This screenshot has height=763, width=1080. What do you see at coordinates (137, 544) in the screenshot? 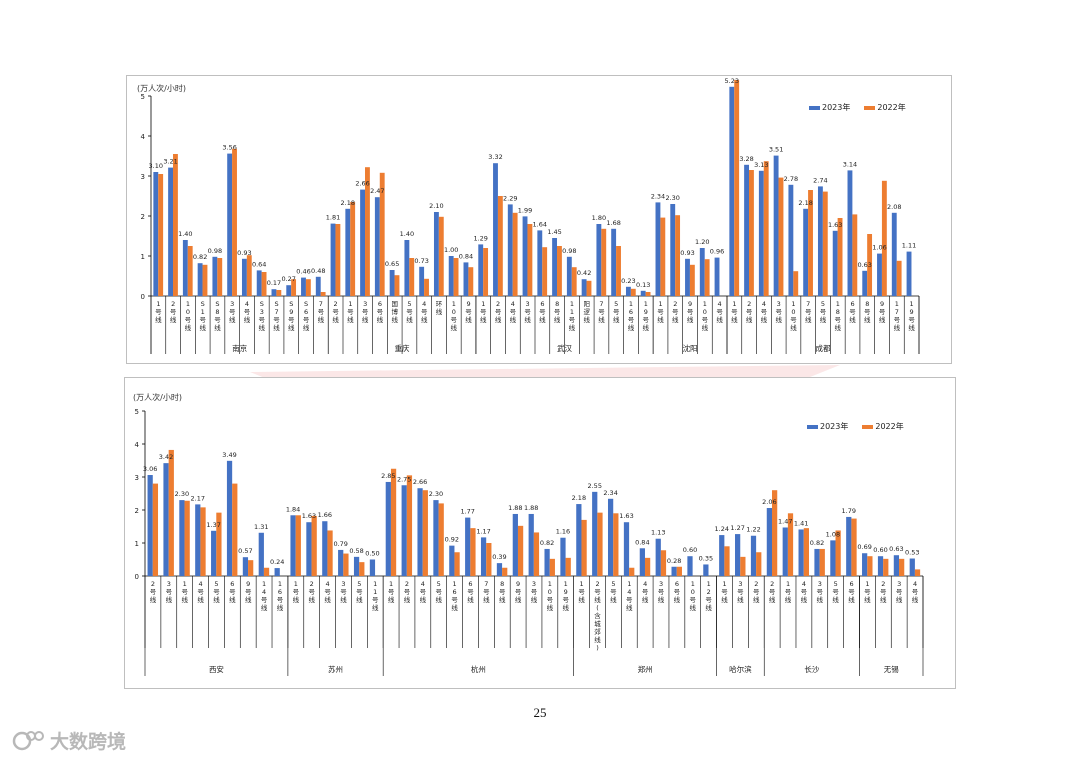
I see `y-tick-label: 1` at bounding box center [137, 544].